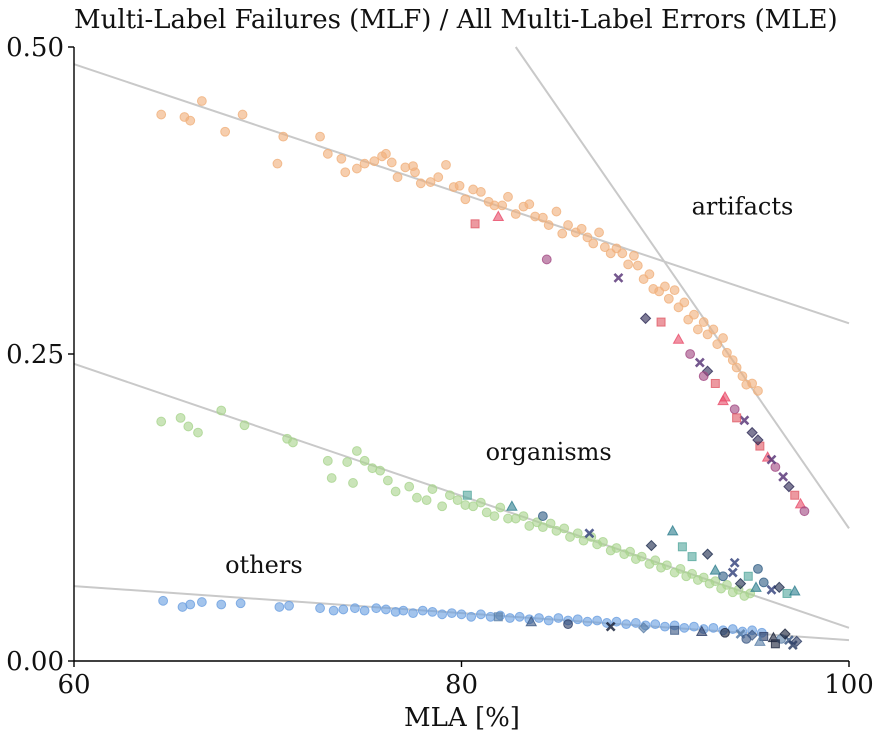 The width and height of the screenshot is (889, 755). Describe the element at coordinates (35, 48) in the screenshot. I see `y-tick-label: 0.50` at that location.